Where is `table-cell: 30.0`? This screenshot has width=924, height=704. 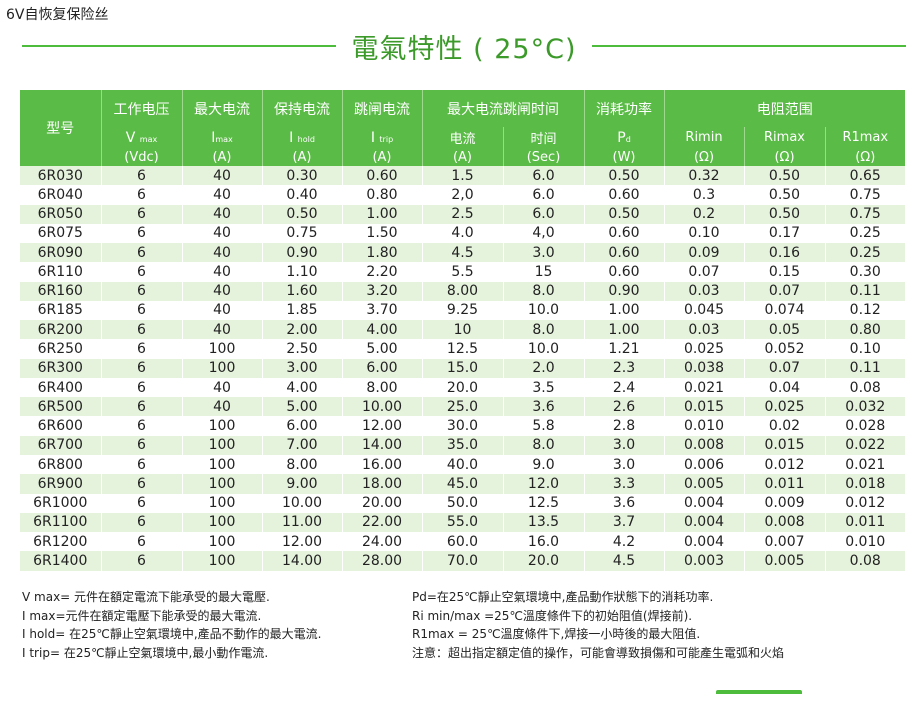 table-cell: 30.0 is located at coordinates (463, 426).